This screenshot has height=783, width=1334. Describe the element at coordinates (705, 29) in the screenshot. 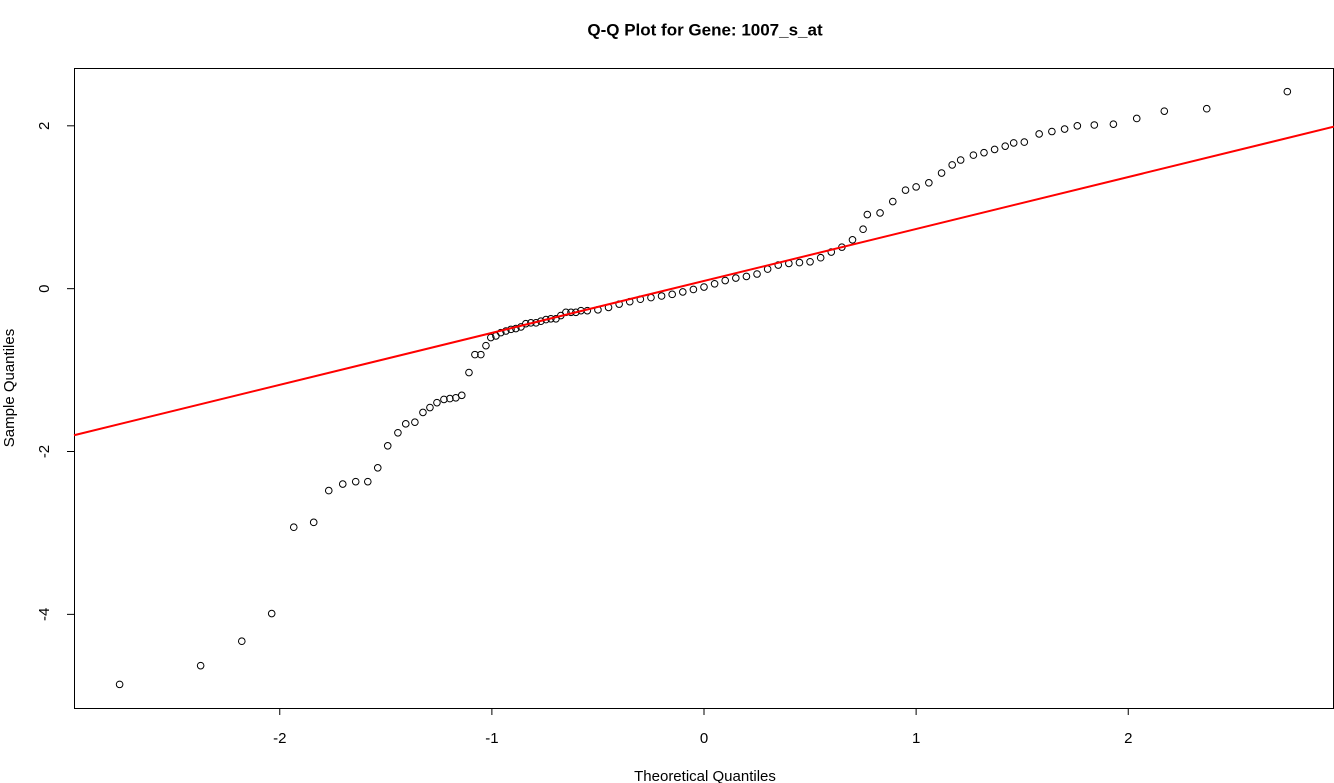

I see `chart-title: Q-Q Plot for Gene: 1007_s_at` at that location.